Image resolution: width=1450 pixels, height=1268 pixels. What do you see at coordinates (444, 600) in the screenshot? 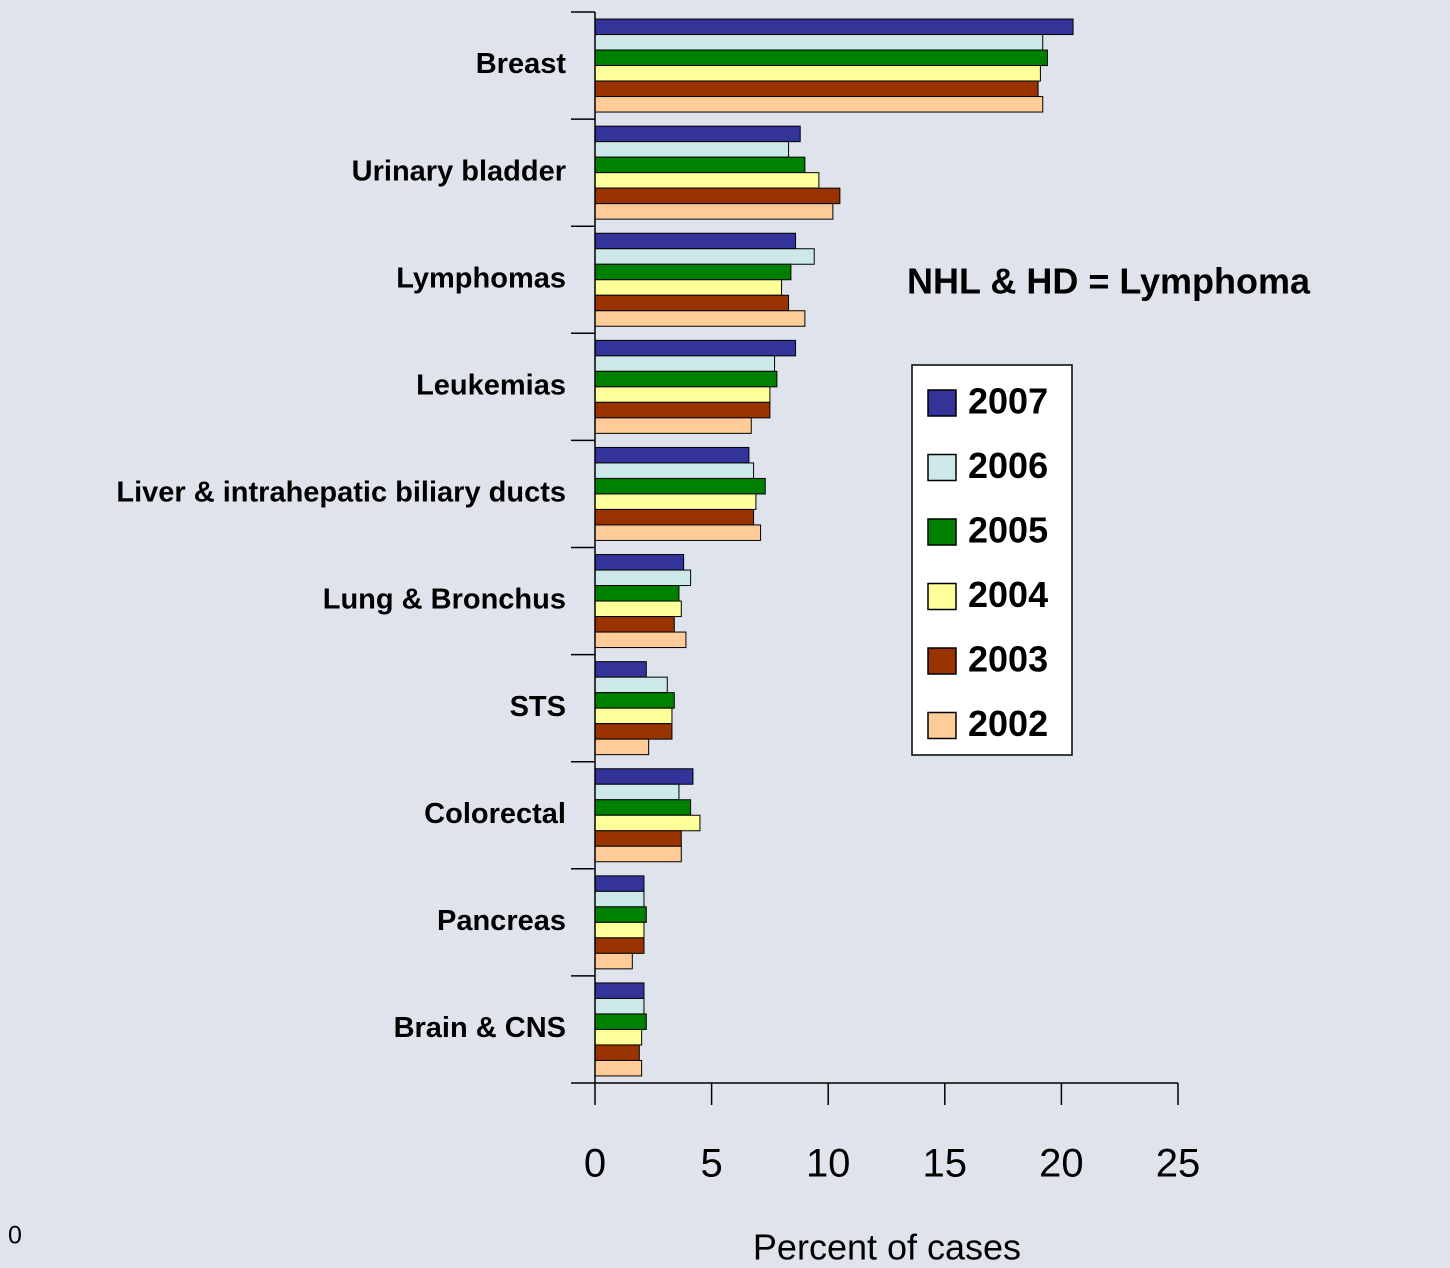
I see `y-tick-label: Lung & Bronchus` at bounding box center [444, 600].